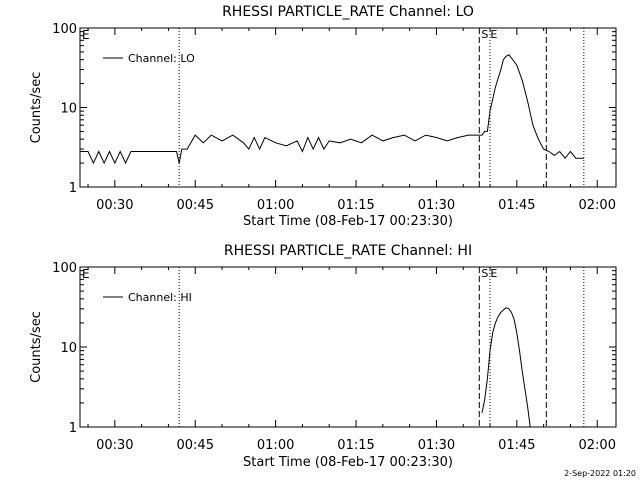 The height and width of the screenshot is (485, 640). I want to click on chart1-ylabel: Counts/sec, so click(36, 108).